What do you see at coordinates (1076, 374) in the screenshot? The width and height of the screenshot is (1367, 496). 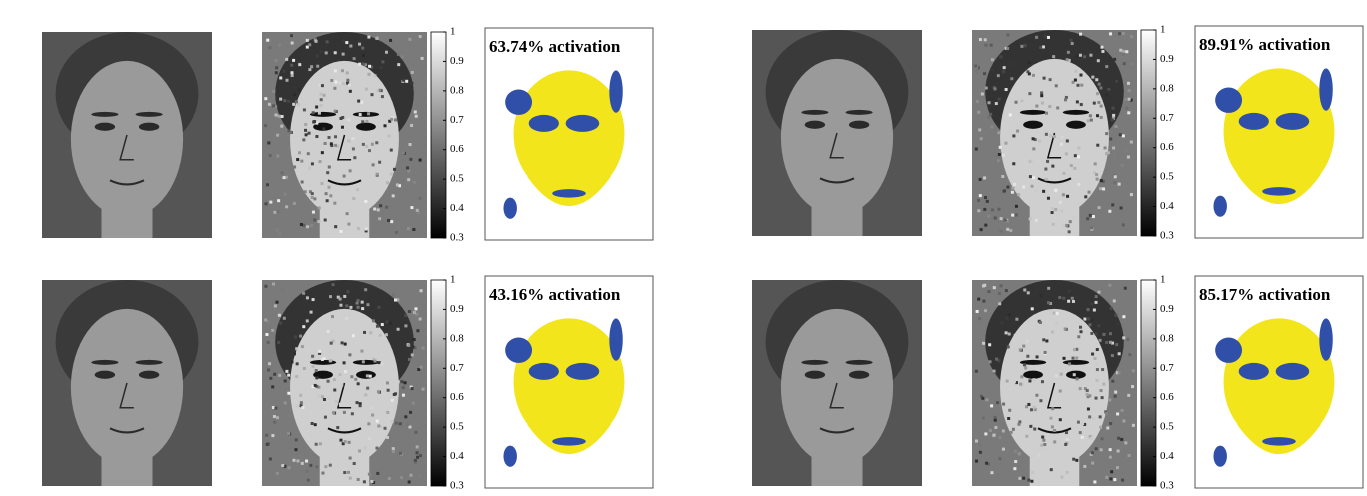 I see `heatmap-eye` at bounding box center [1076, 374].